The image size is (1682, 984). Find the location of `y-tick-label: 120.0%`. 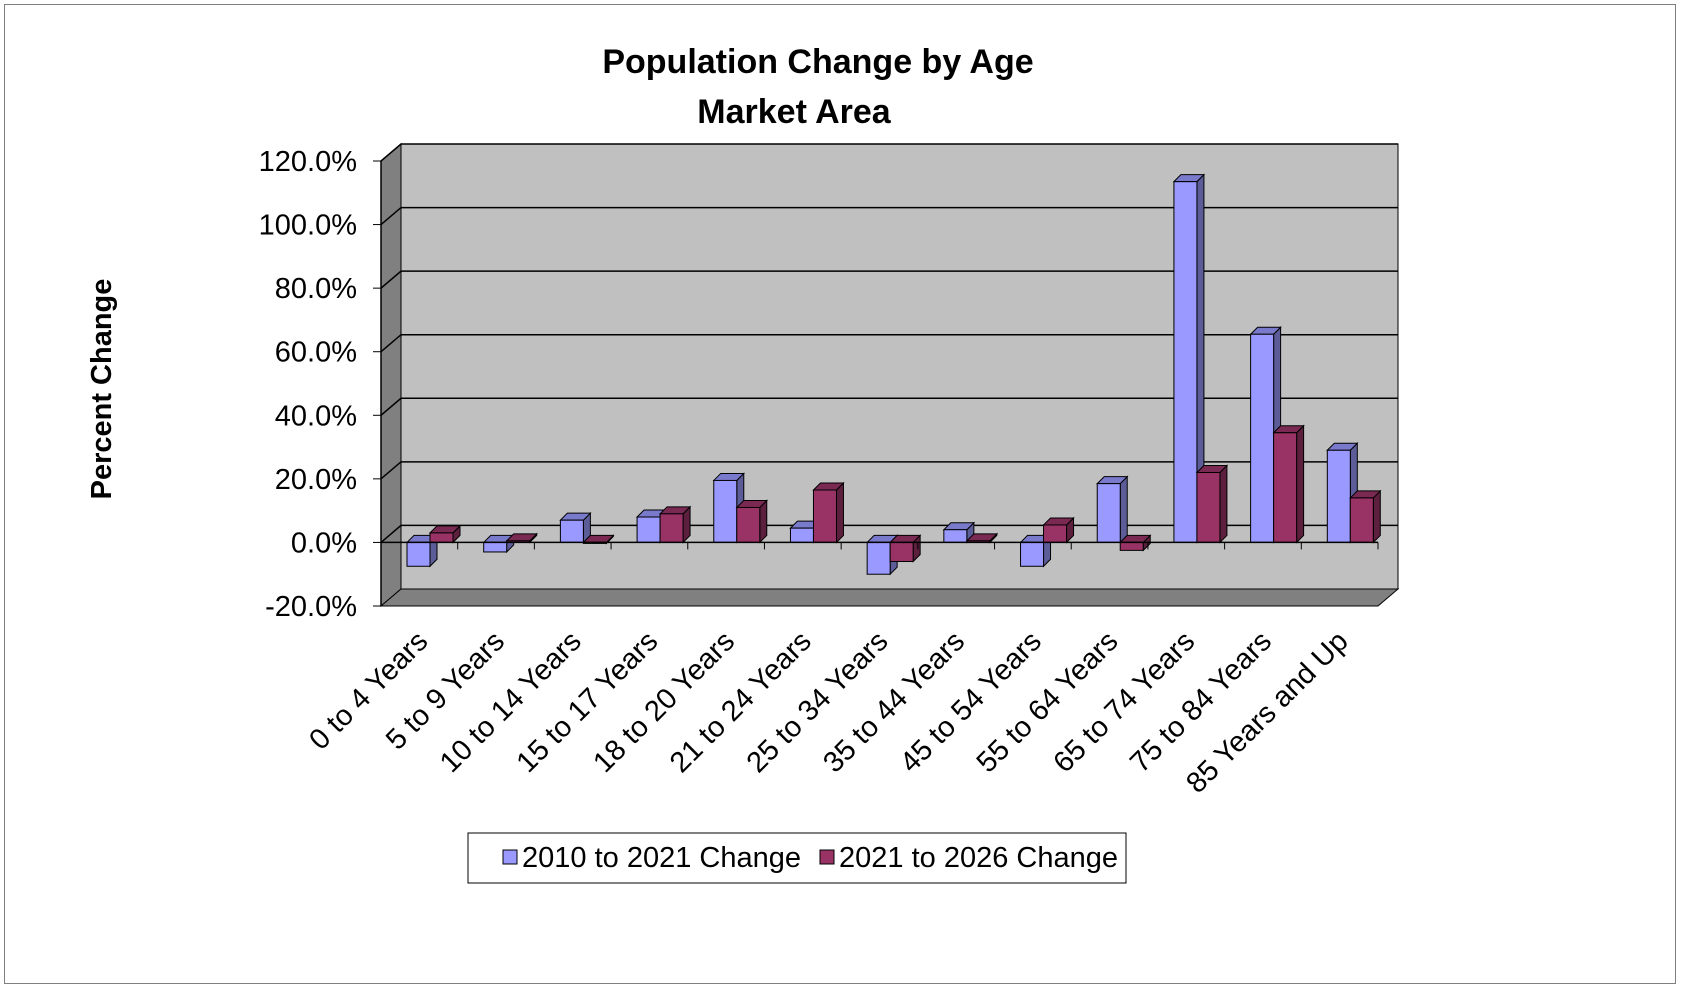

y-tick-label: 120.0% is located at coordinates (308, 162).